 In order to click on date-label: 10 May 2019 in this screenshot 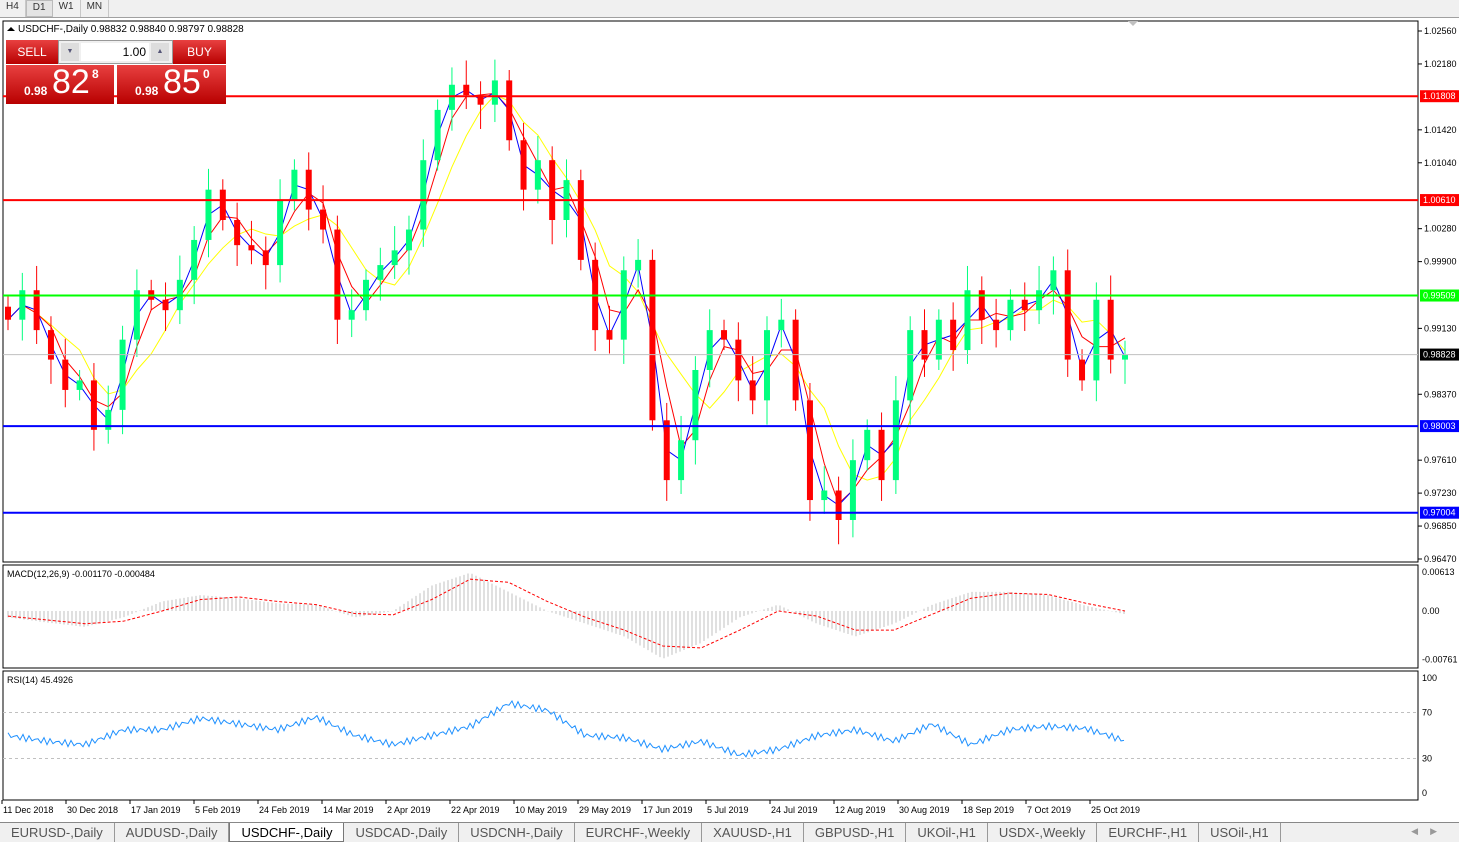, I will do `click(541, 810)`.